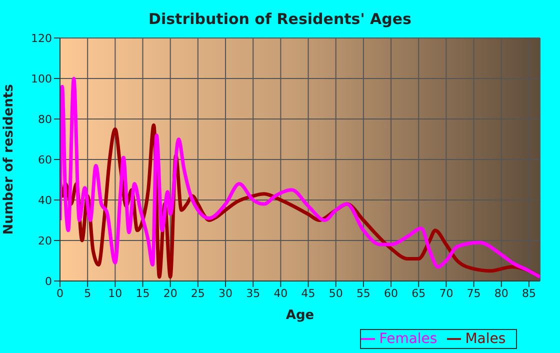 This screenshot has width=560, height=353. I want to click on y-tick-label: 60, so click(45, 159).